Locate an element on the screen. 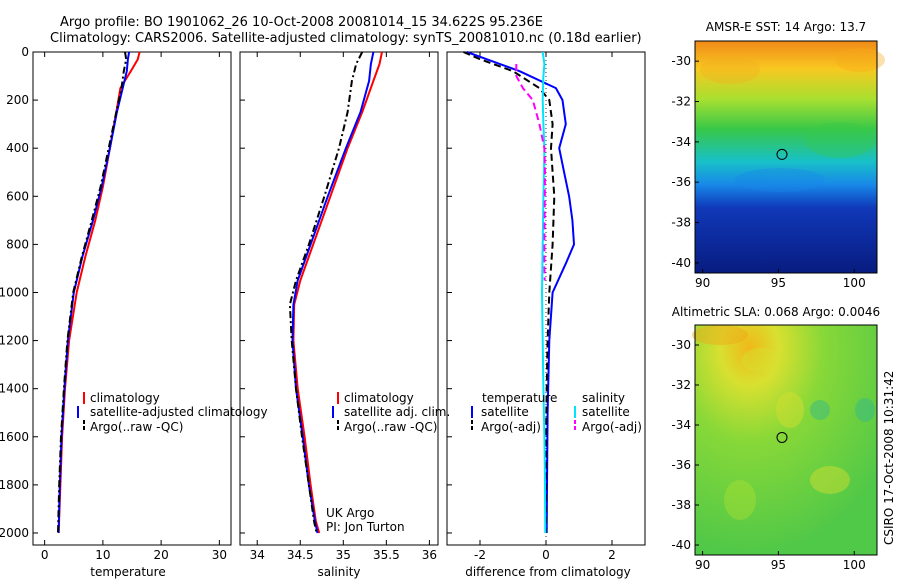  sla-map-frame is located at coordinates (786, 440).